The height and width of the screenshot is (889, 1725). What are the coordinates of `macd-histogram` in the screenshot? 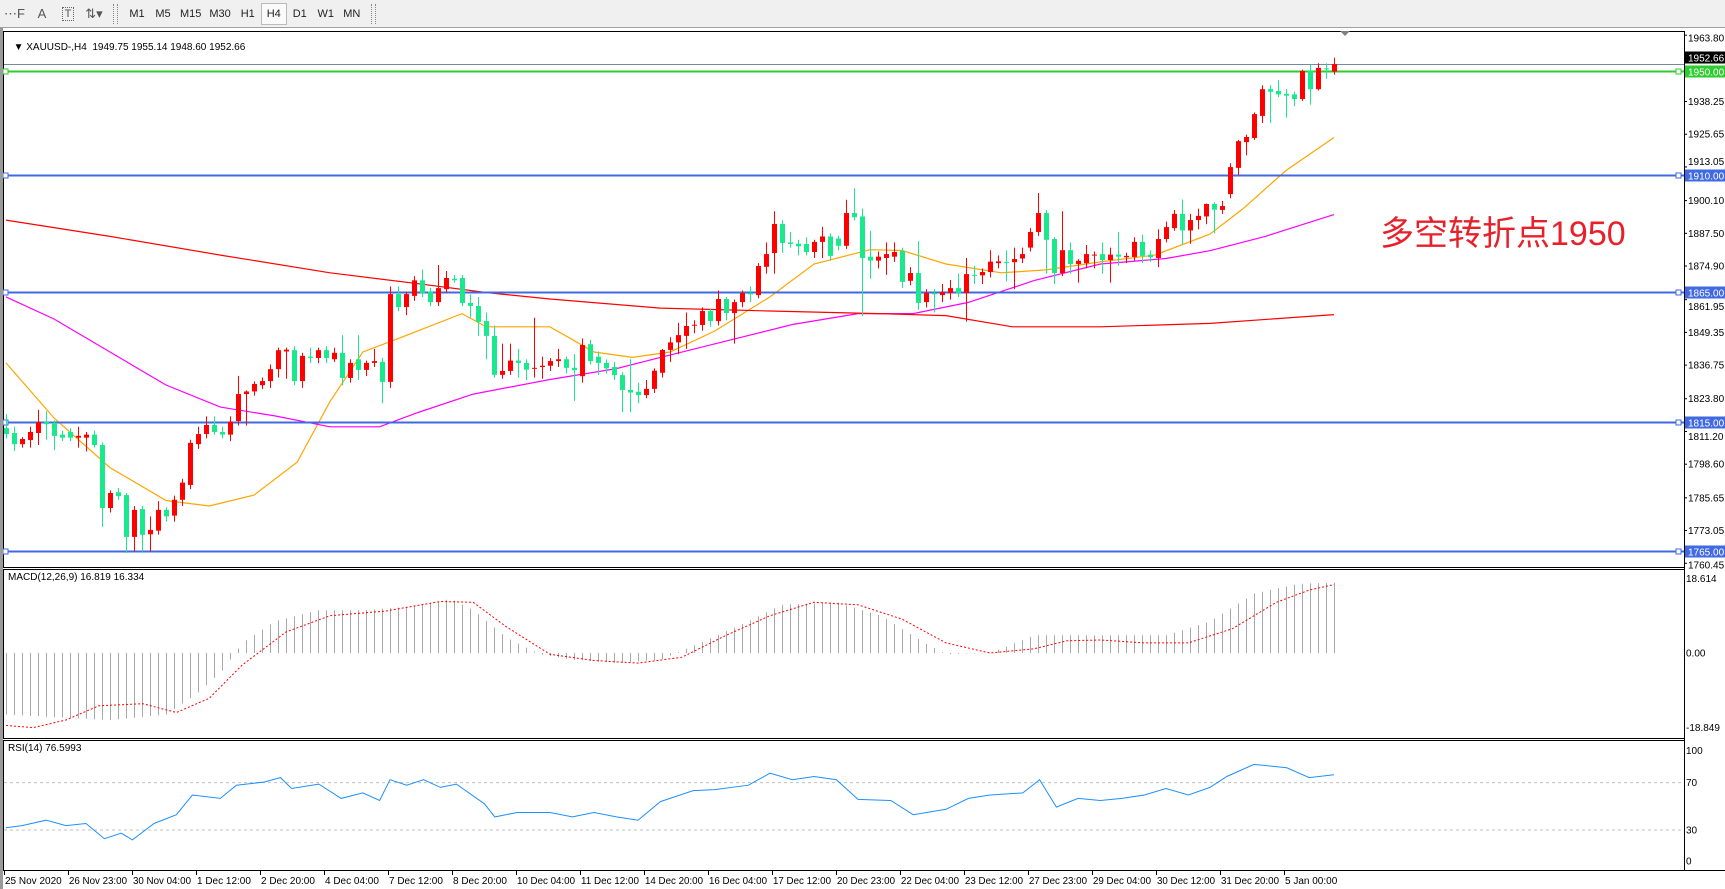 It's located at (670, 651).